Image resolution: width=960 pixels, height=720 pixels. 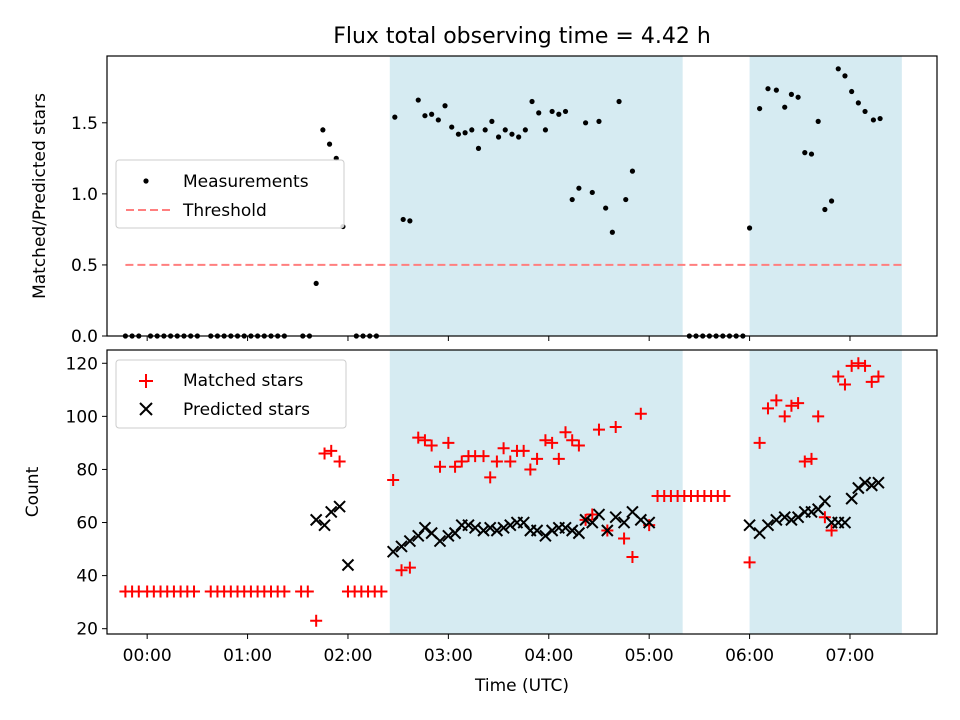 I want to click on bottom-y-tick-label: 20, so click(x=87, y=630).